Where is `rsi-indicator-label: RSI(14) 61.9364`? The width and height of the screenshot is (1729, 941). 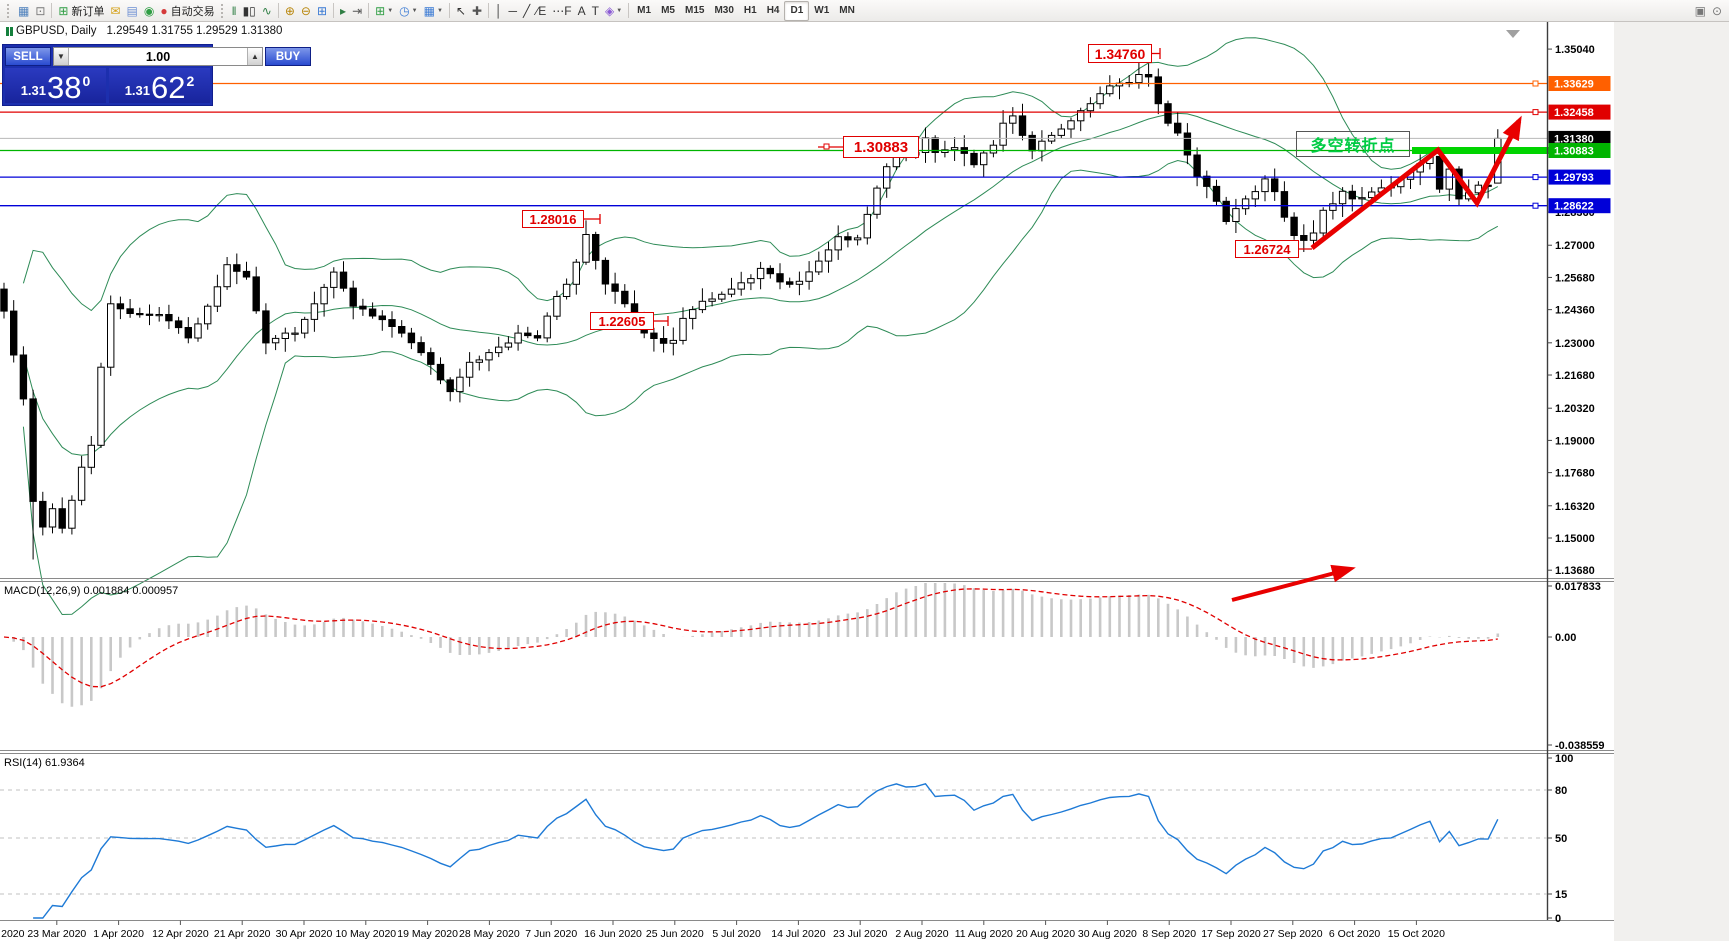 rsi-indicator-label: RSI(14) 61.9364 is located at coordinates (44, 763).